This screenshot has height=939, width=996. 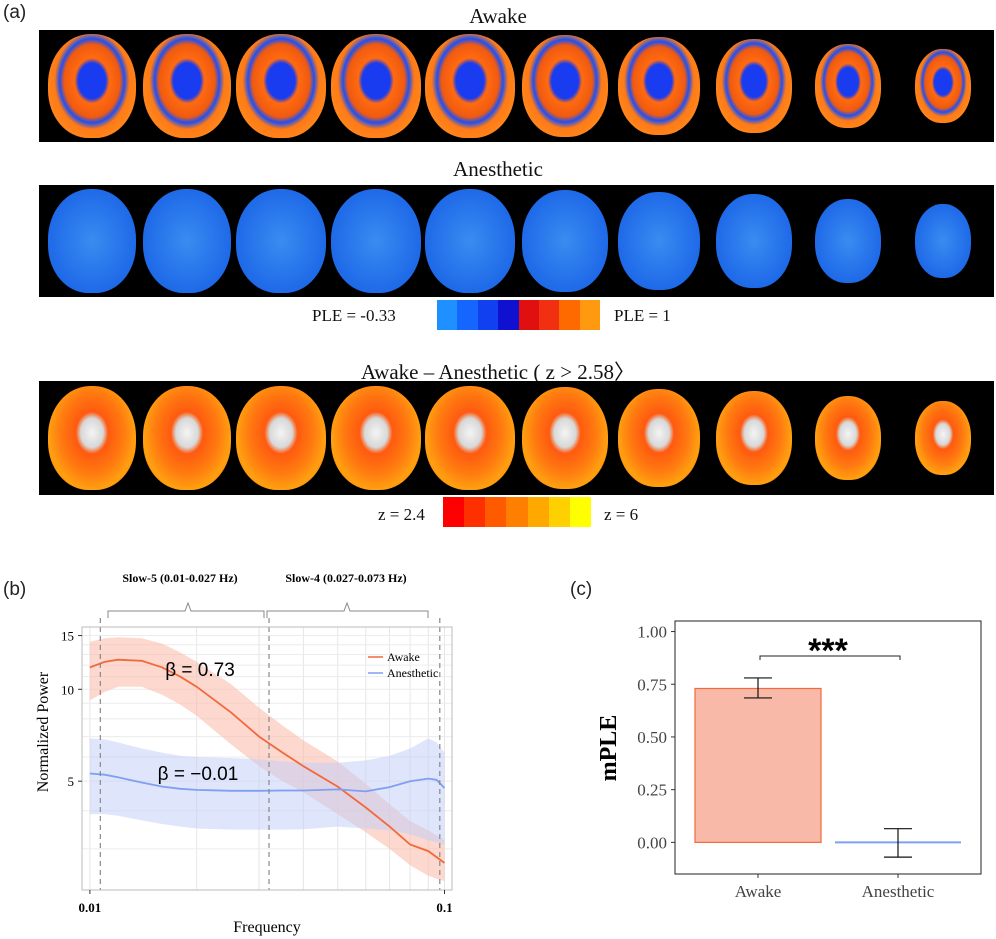 What do you see at coordinates (267, 927) in the screenshot?
I see `x-axis-label: Frequency` at bounding box center [267, 927].